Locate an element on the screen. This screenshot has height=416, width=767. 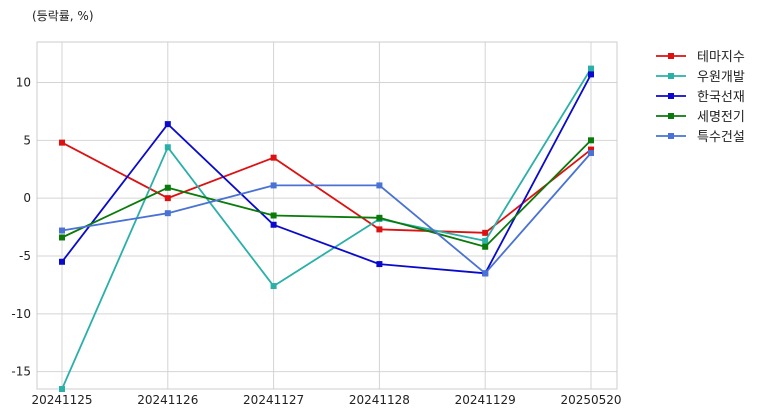
legend-item: 테마지수 is located at coordinates (700, 57).